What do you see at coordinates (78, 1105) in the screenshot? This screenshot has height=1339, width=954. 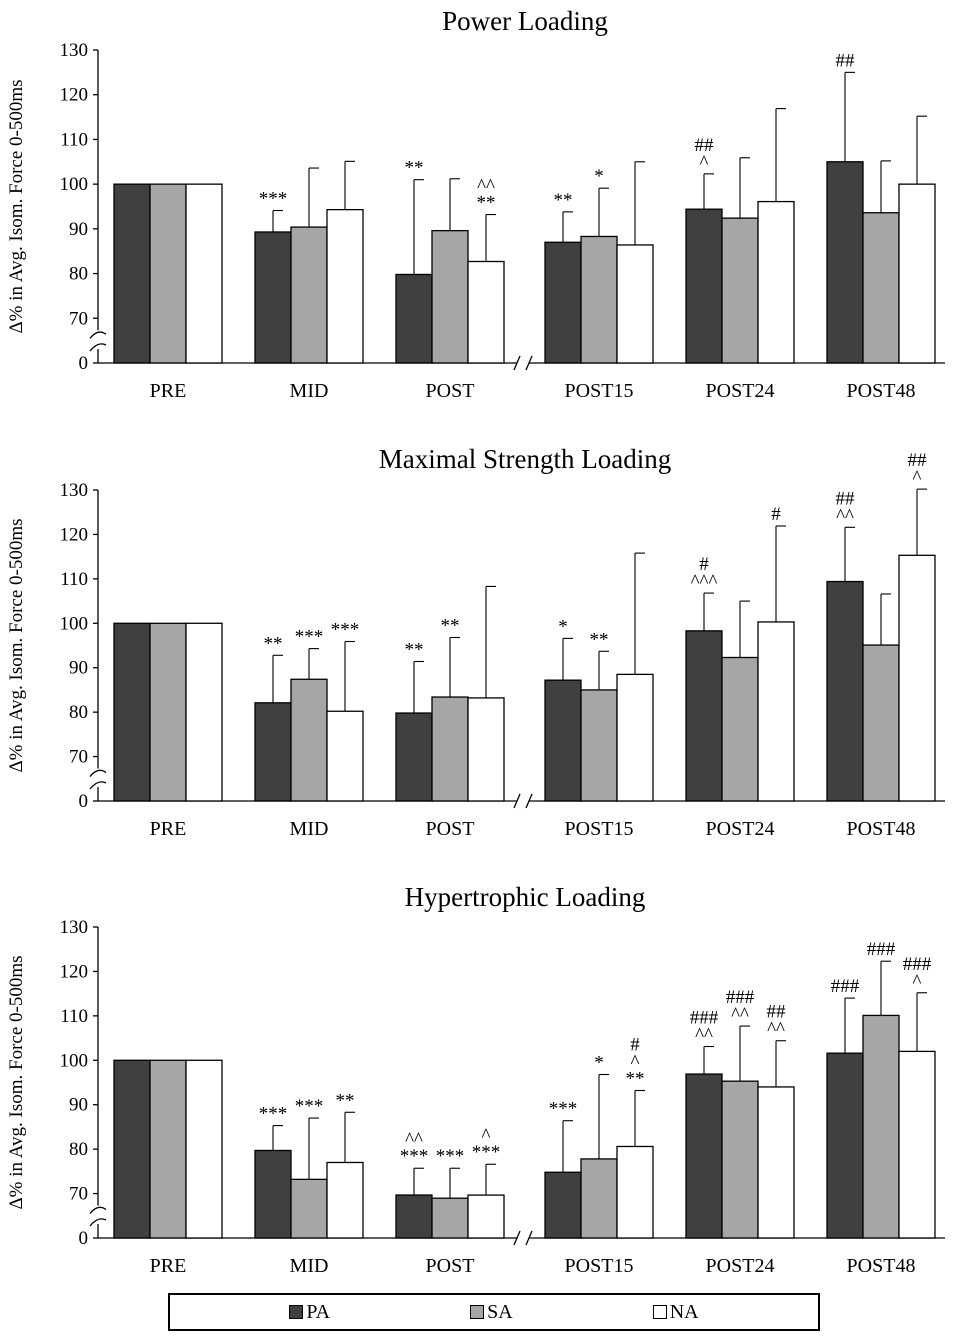 I see `c3-y-tick-label: 90` at bounding box center [78, 1105].